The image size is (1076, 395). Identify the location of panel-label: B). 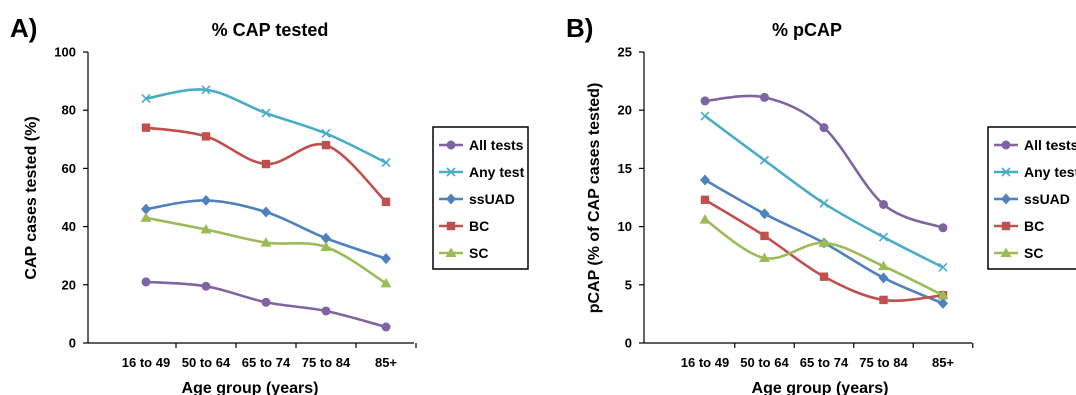
(579, 28).